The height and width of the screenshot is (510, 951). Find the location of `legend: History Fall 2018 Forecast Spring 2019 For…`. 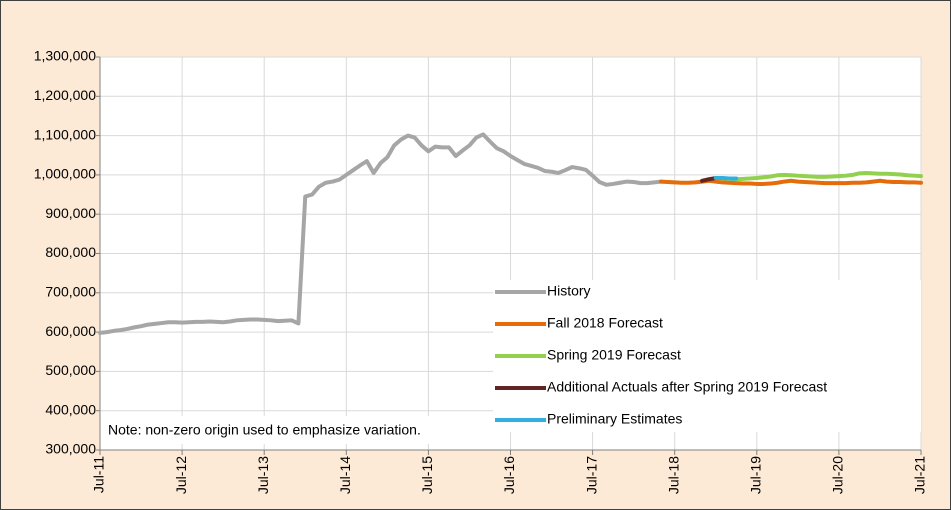

legend: History Fall 2018 Forecast Spring 2019 For… is located at coordinates (707, 356).